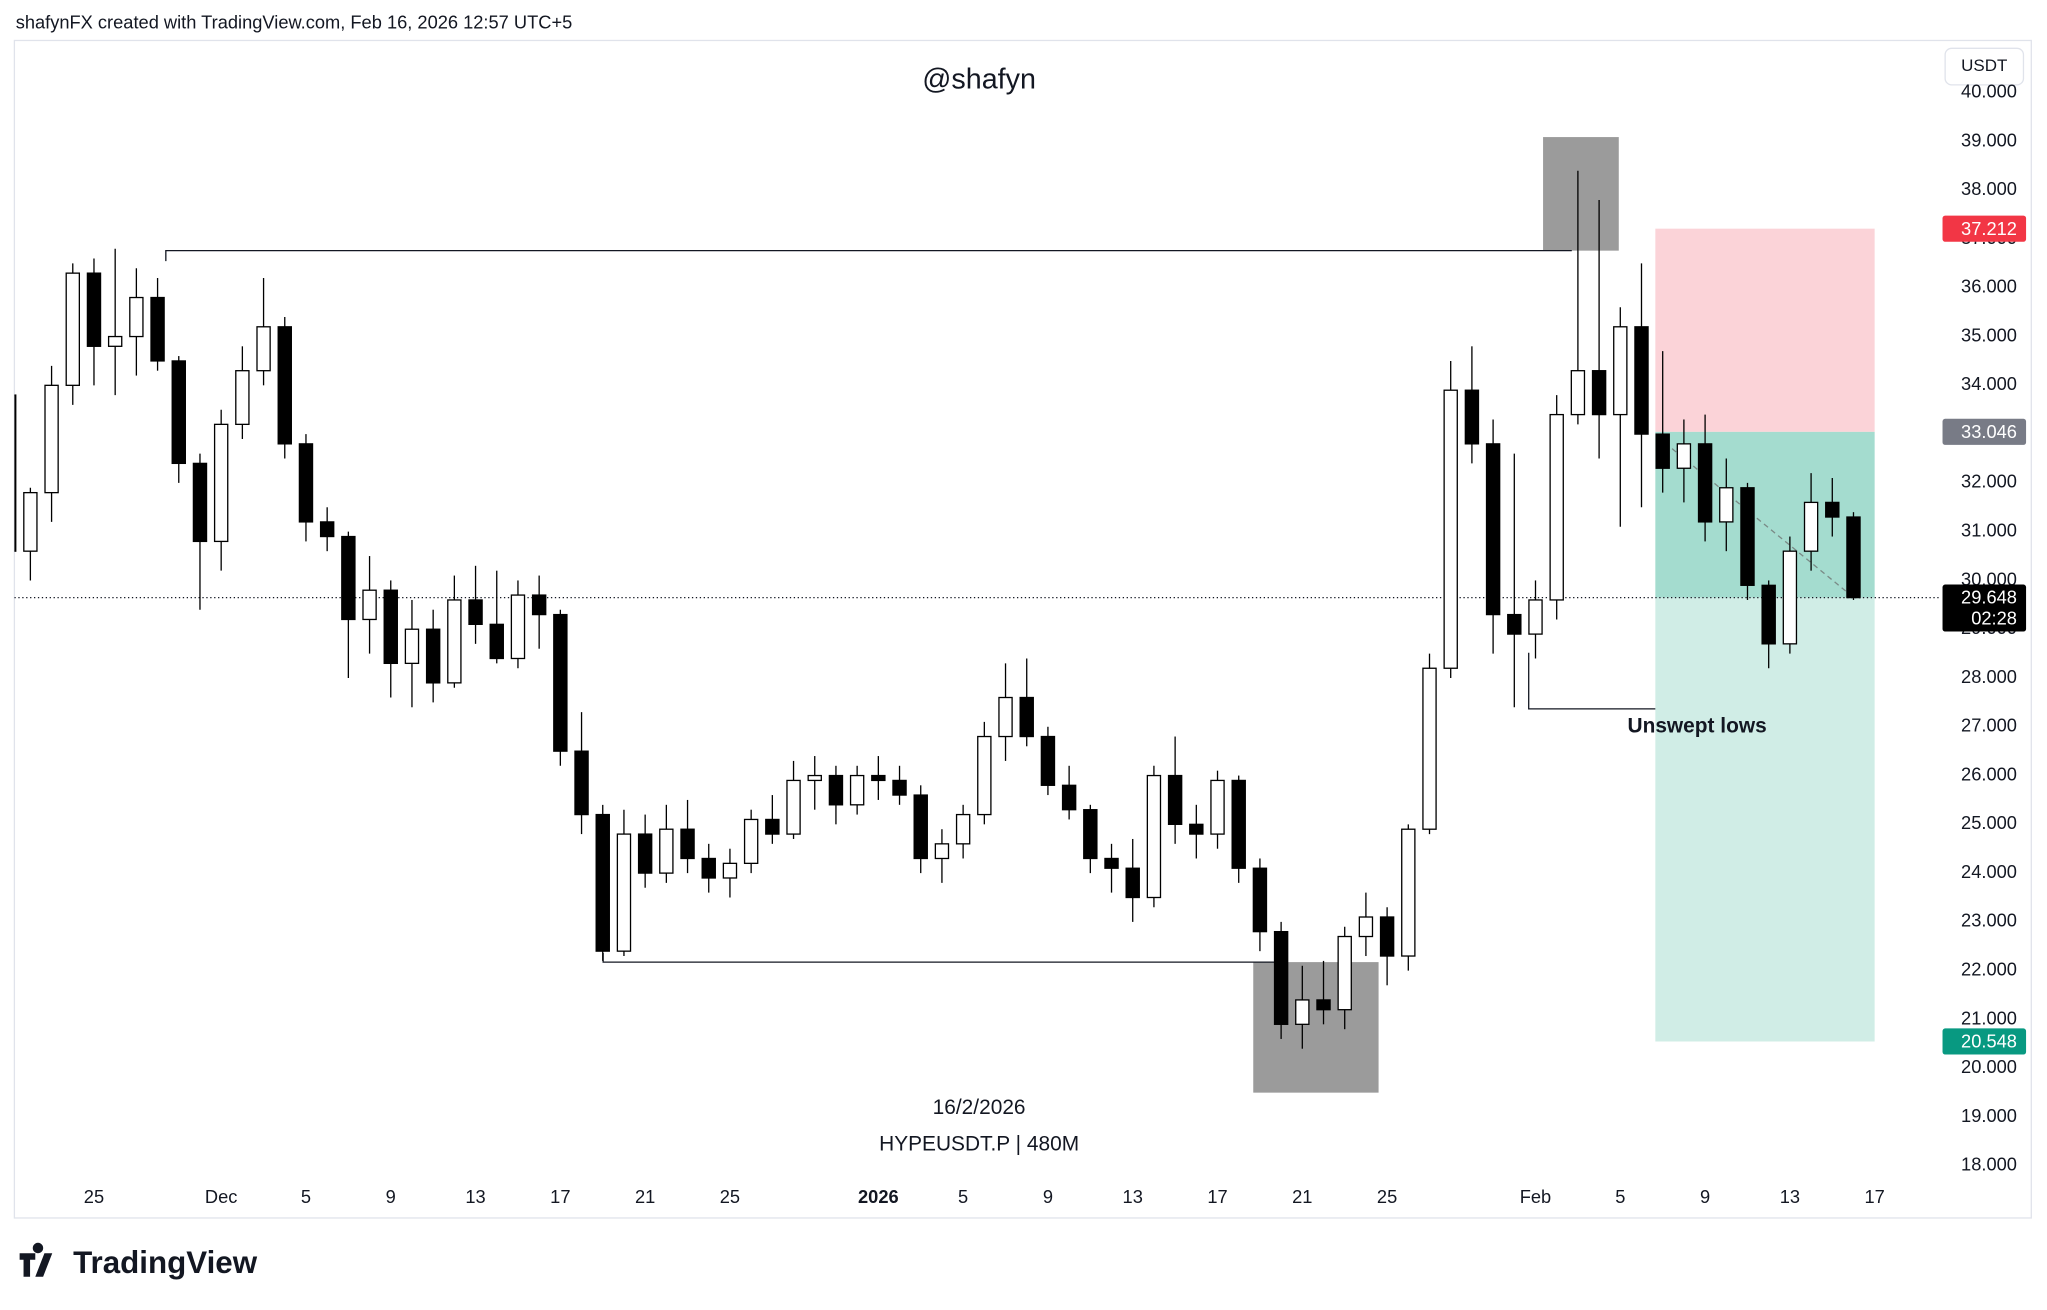 The image size is (2047, 1310). What do you see at coordinates (1535, 1196) in the screenshot?
I see `x-tick-label: Feb` at bounding box center [1535, 1196].